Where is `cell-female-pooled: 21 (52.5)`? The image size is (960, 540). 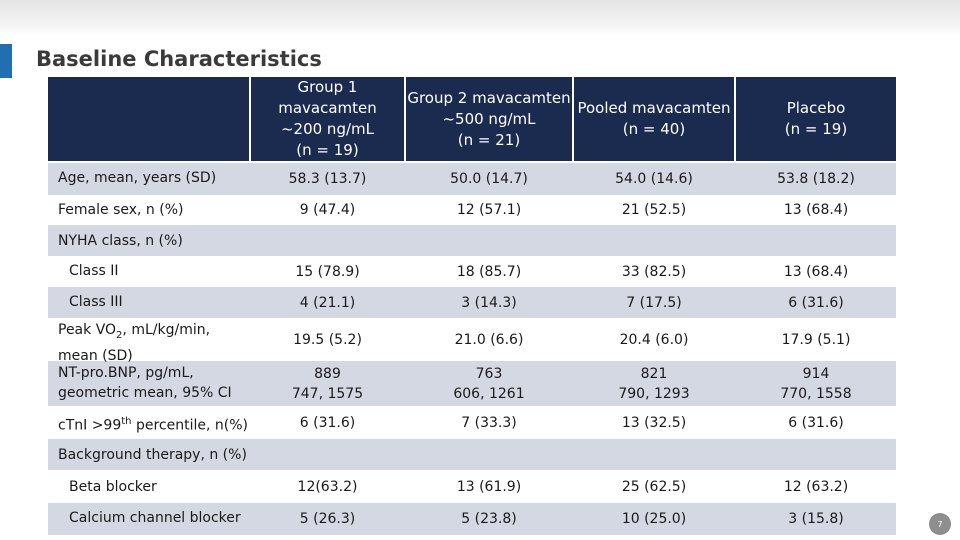
cell-female-pooled: 21 (52.5) is located at coordinates (654, 210).